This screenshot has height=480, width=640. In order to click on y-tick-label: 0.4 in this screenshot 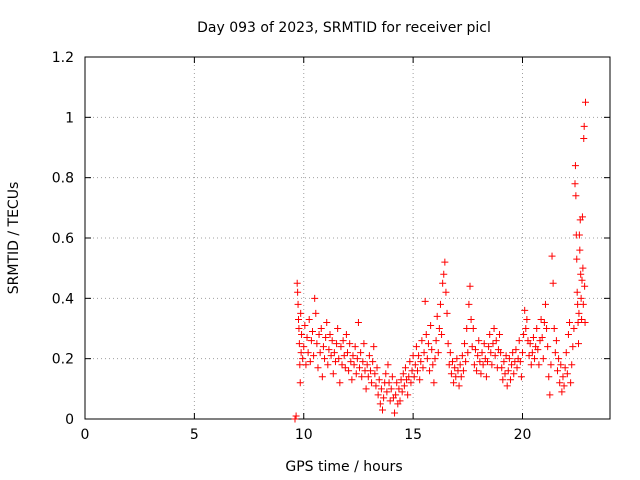, I will do `click(63, 299)`.